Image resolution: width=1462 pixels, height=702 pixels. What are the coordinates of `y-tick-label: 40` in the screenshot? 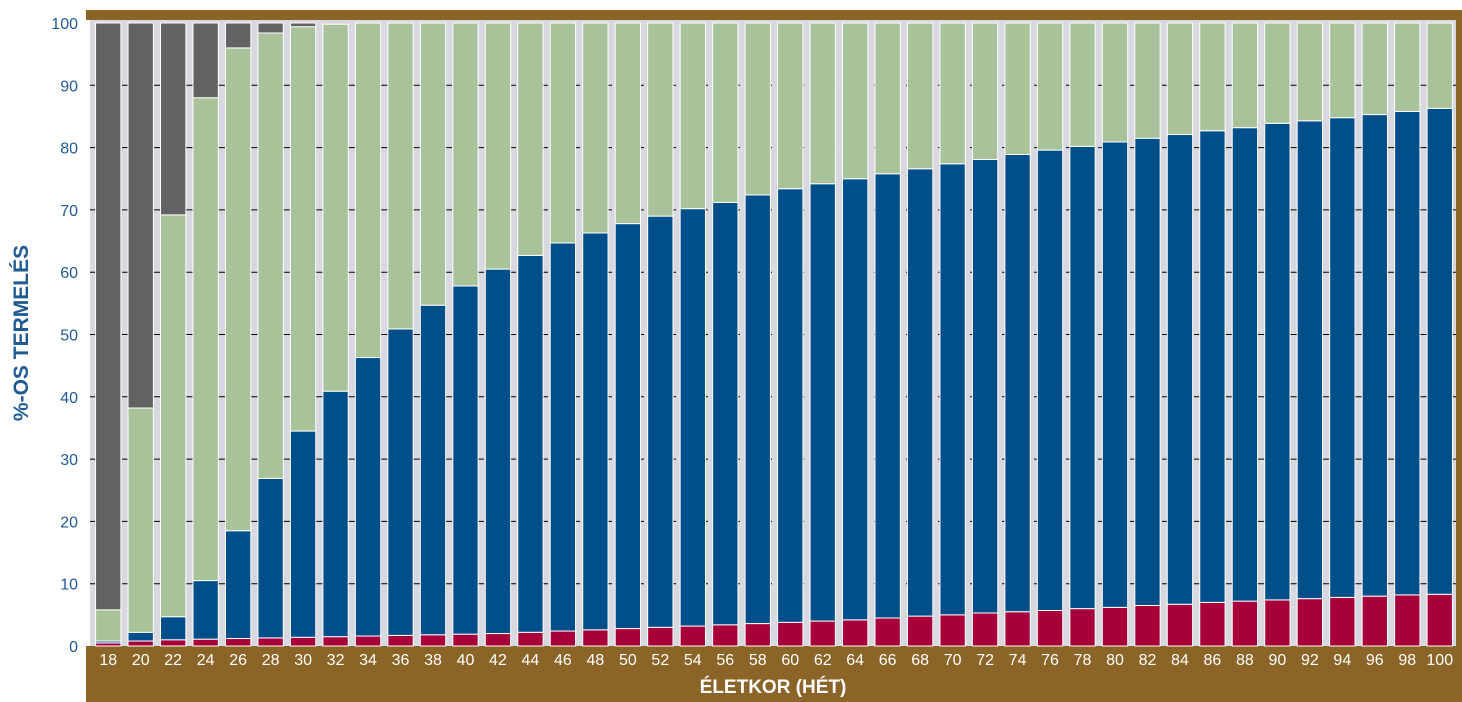 It's located at (69, 398).